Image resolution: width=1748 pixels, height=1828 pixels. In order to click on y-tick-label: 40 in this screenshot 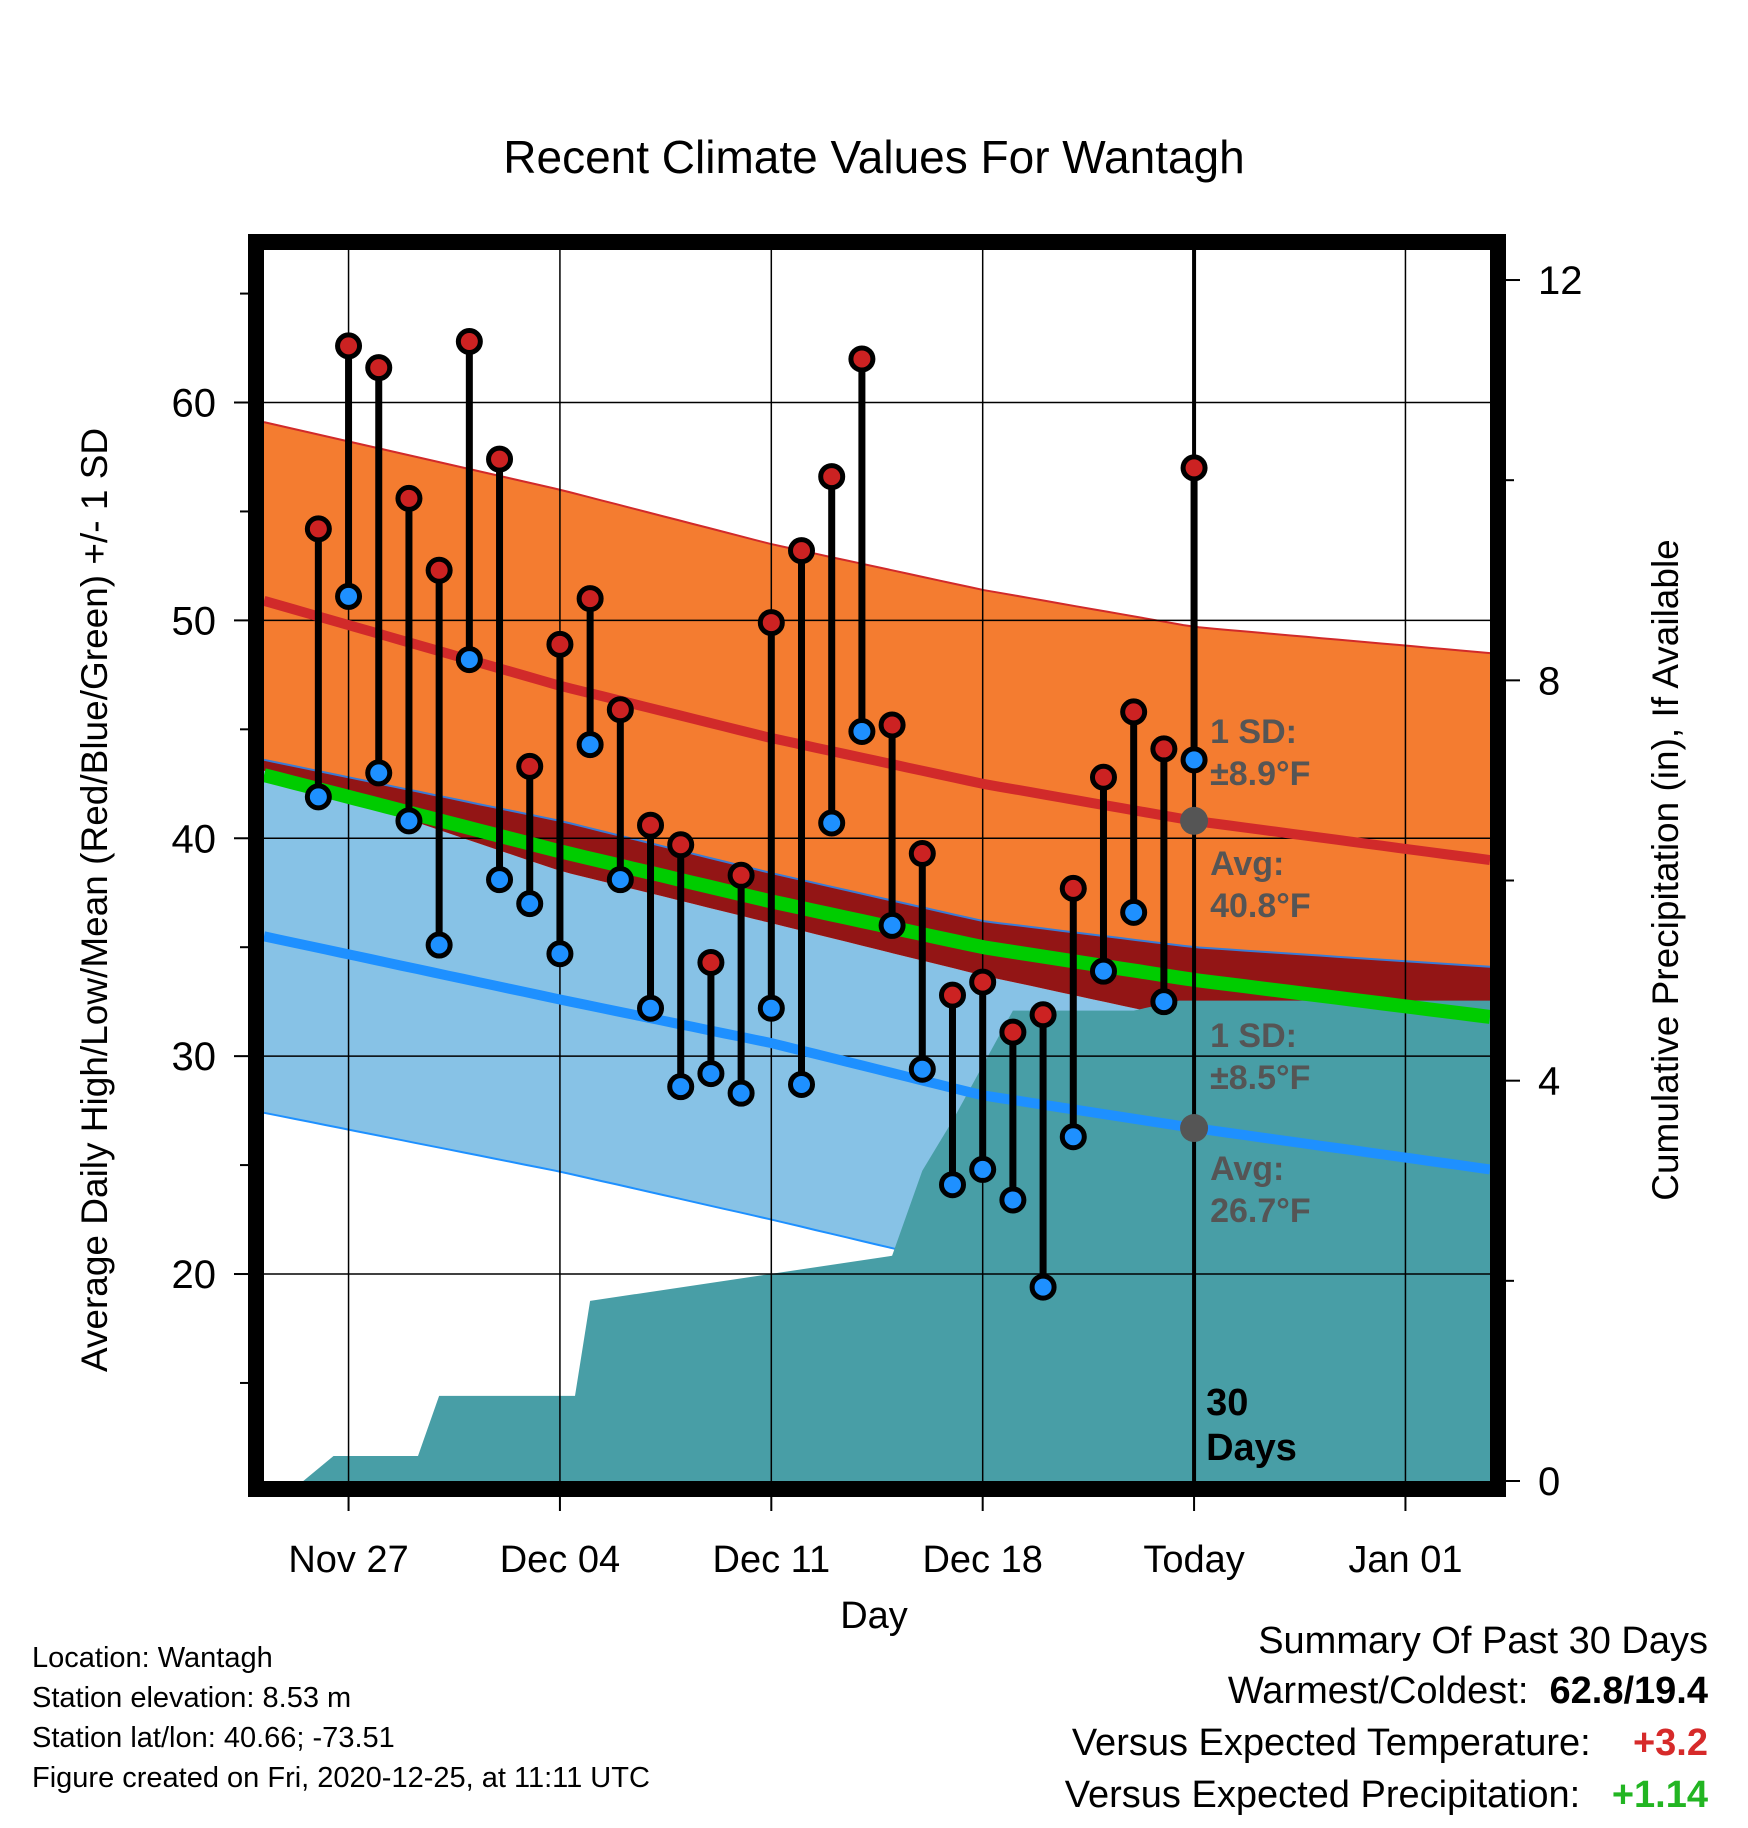, I will do `click(194, 839)`.